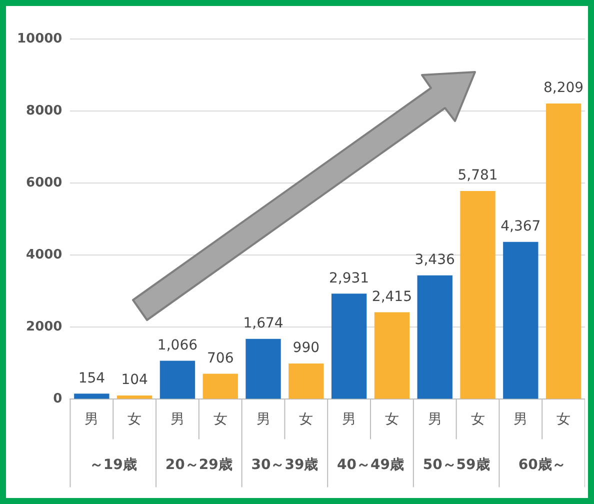  What do you see at coordinates (44, 327) in the screenshot?
I see `y-tick-label: 2000` at bounding box center [44, 327].